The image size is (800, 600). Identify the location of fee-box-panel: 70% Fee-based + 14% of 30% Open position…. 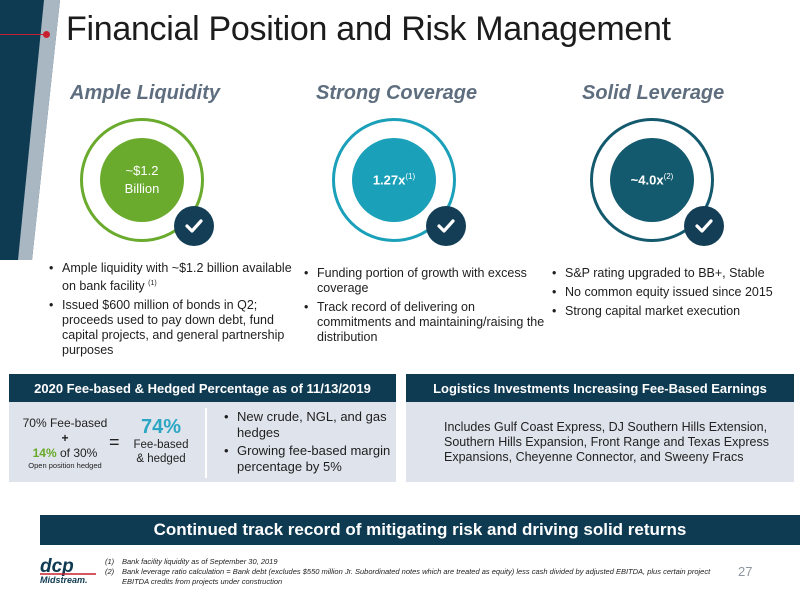
(202, 442).